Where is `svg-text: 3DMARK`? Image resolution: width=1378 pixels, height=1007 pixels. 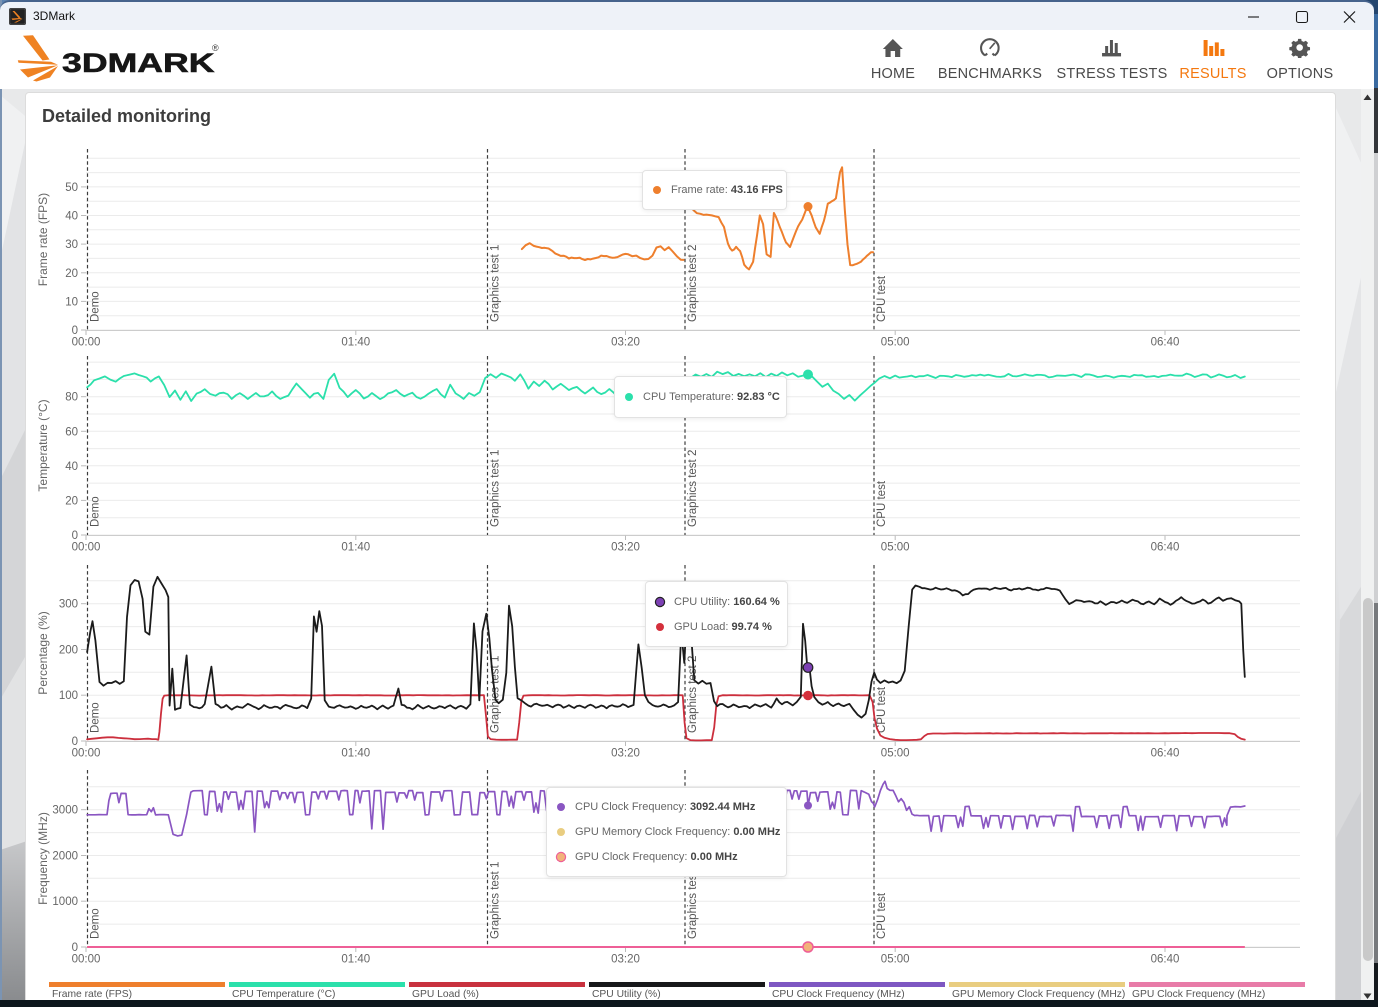
svg-text: 3DMARK is located at coordinates (138, 62).